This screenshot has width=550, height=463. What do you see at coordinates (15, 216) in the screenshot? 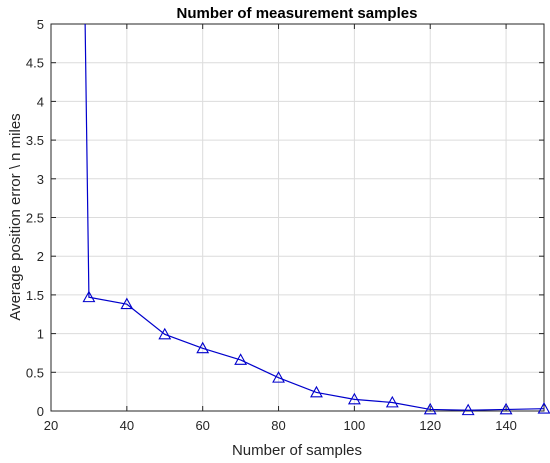
I see `y-axis-label: Average position error \ n miles` at bounding box center [15, 216].